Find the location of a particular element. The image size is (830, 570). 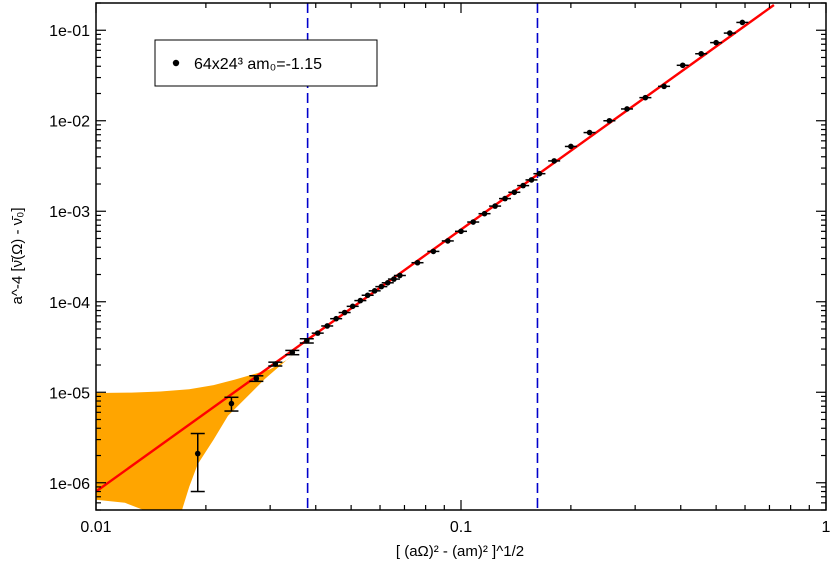

x-tick-label: 1 is located at coordinates (826, 527).